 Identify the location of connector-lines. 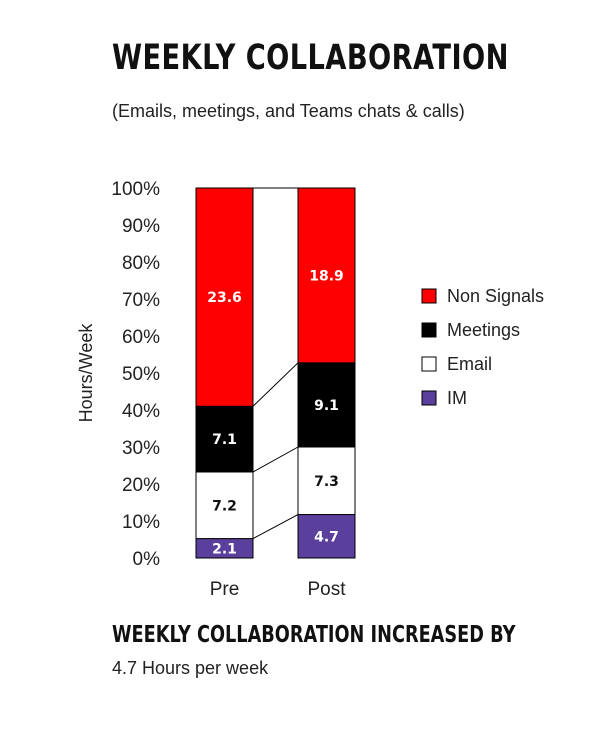
(275, 363).